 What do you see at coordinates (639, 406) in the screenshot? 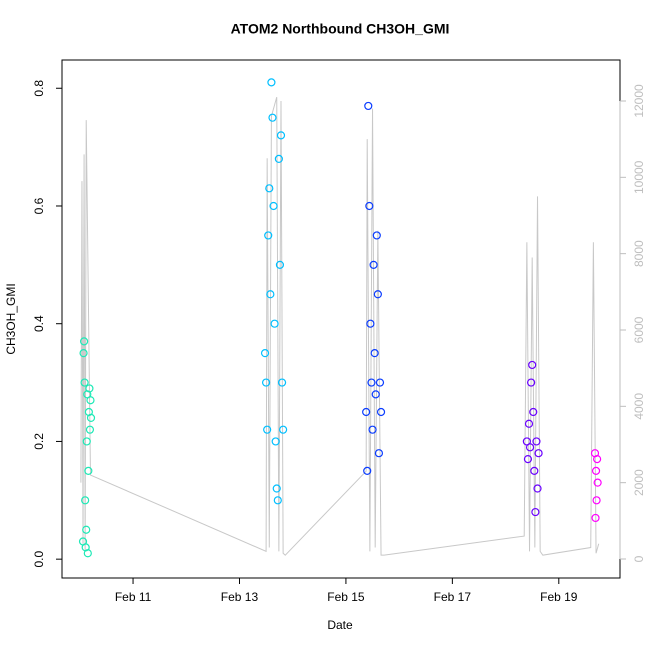
I see `y2-tick-label: 4000` at bounding box center [639, 406].